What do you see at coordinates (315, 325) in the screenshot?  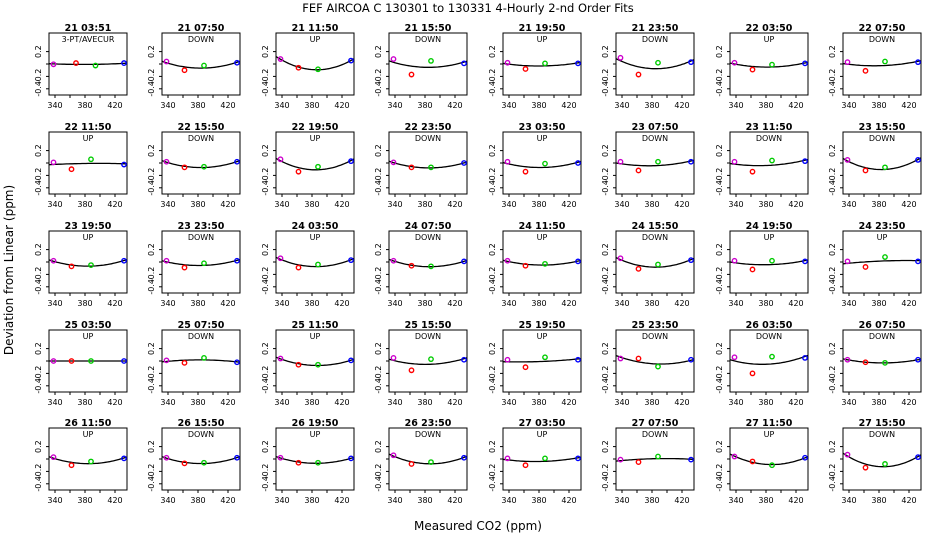 I see `panel-title: 25 11:50` at bounding box center [315, 325].